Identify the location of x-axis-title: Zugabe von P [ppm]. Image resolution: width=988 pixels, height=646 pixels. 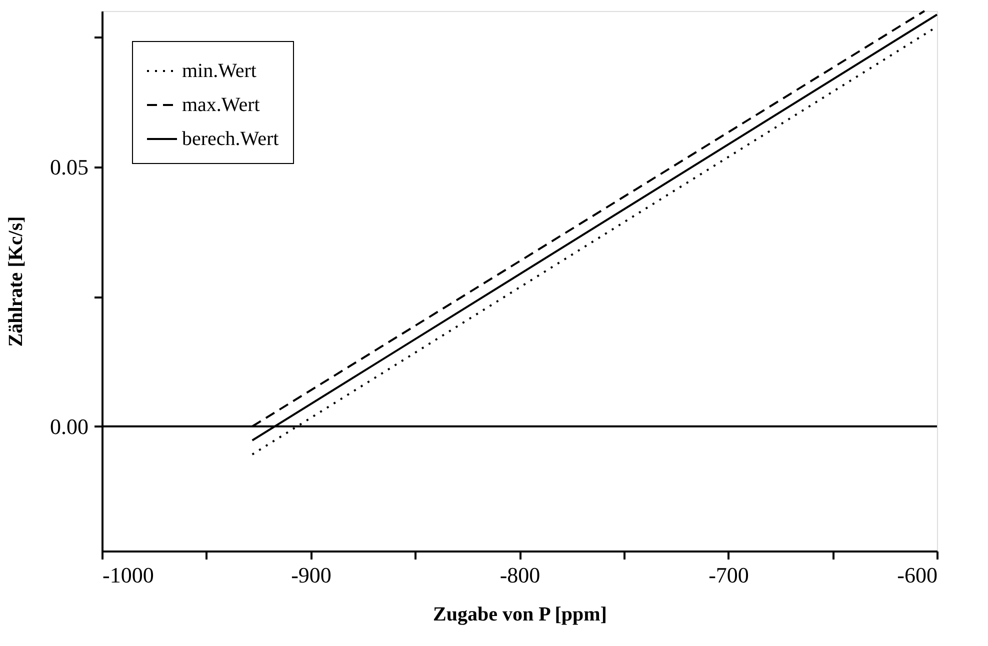
(520, 615).